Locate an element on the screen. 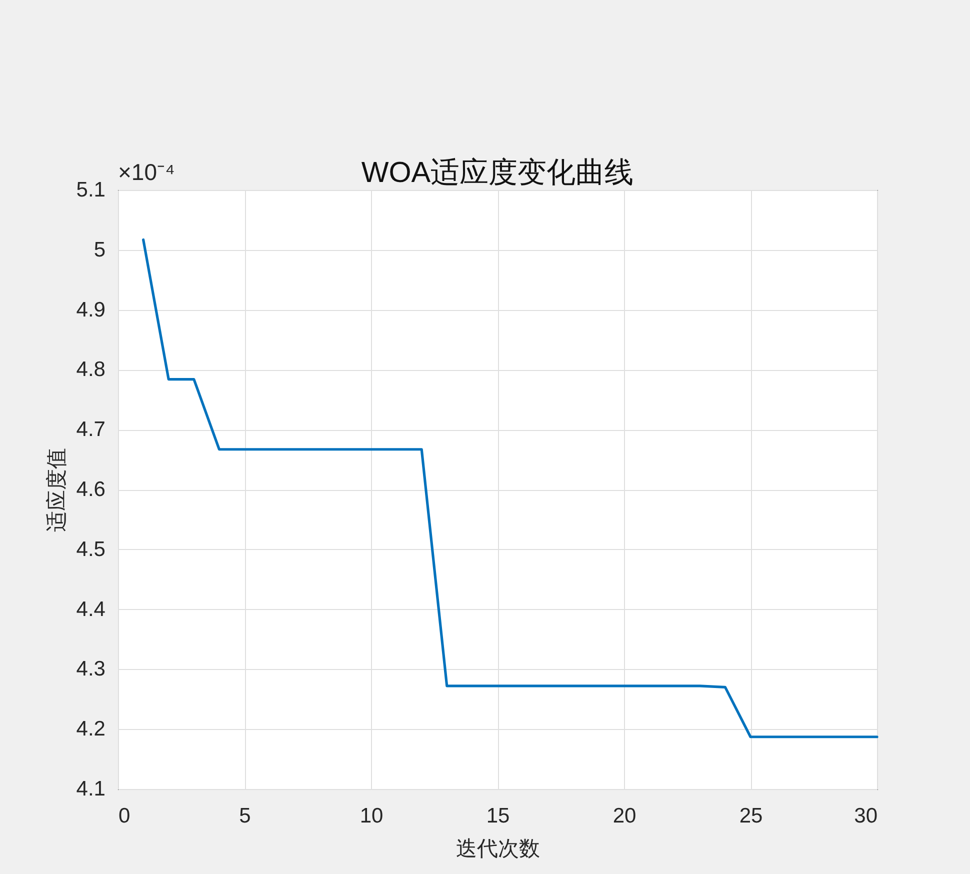 This screenshot has width=970, height=874. y-tick-label: 4.6 is located at coordinates (91, 489).